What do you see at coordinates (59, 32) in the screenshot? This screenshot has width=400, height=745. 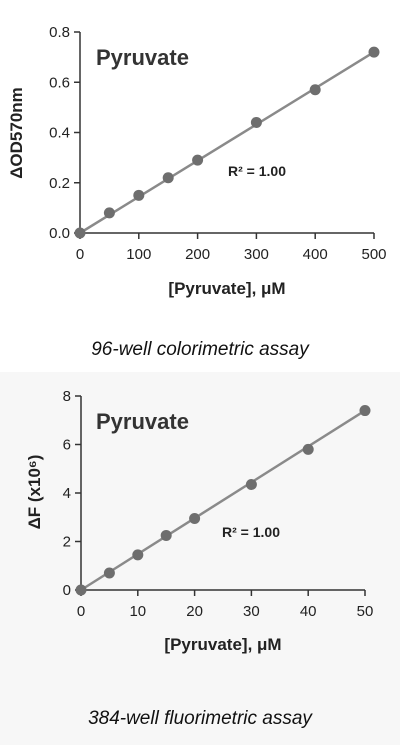 I see `y-tick-label: 0.8` at bounding box center [59, 32].